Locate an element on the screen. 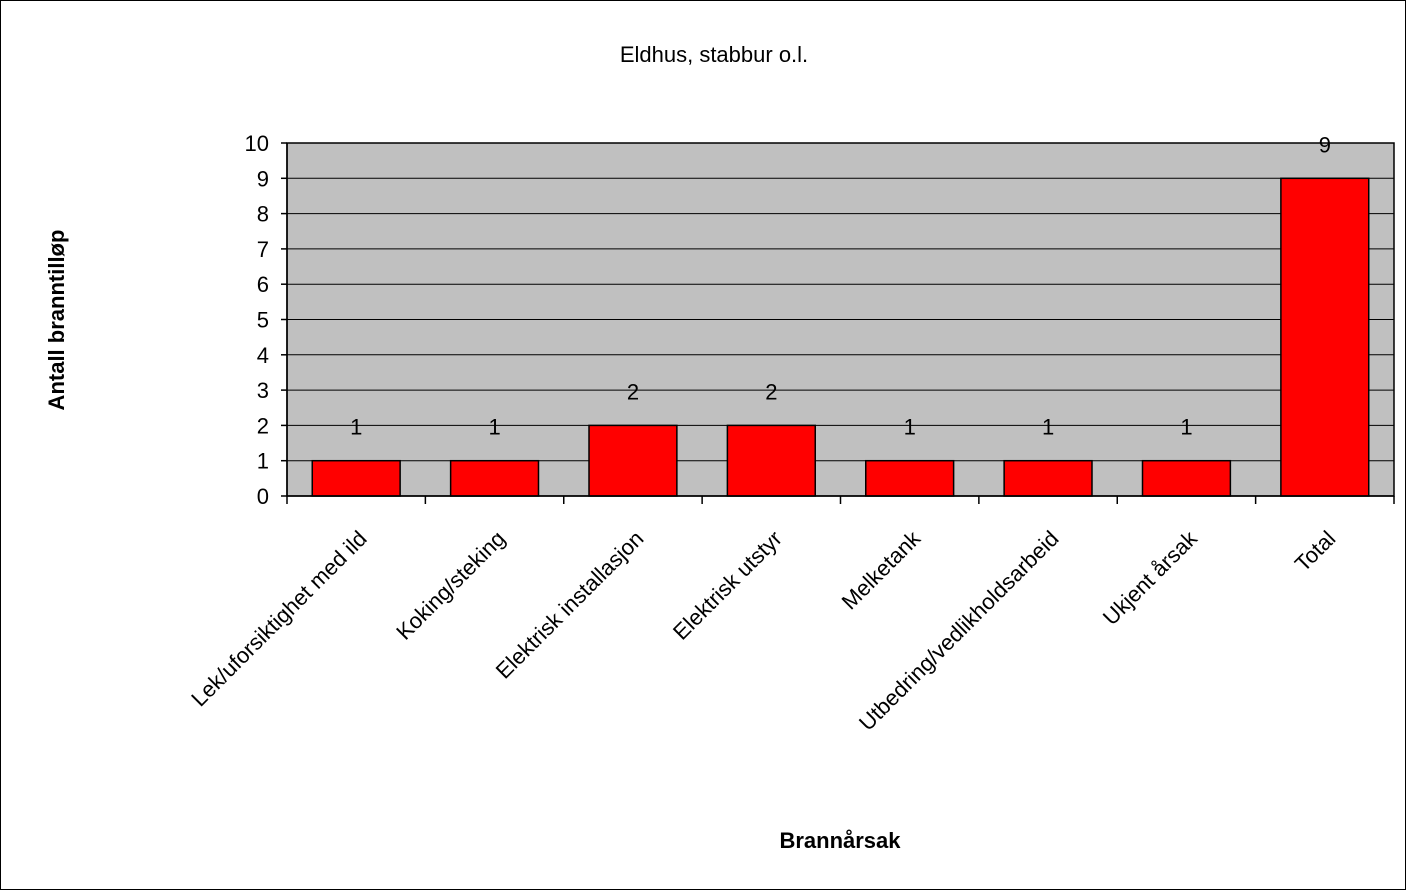 This screenshot has width=1406, height=895. x-axis-label: Brannårsak is located at coordinates (840, 840).